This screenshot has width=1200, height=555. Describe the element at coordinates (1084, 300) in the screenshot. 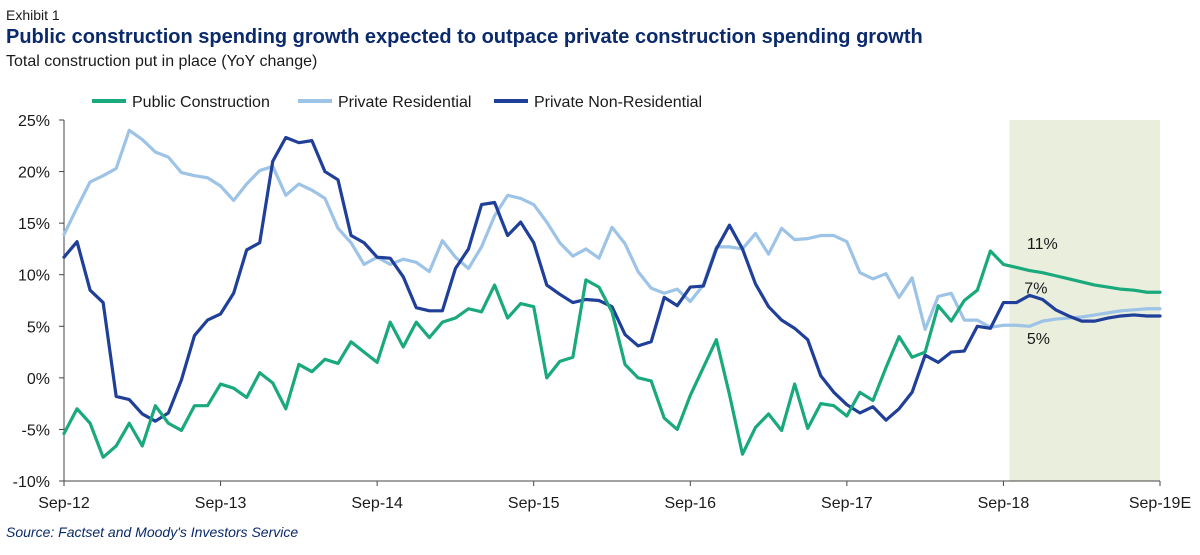

I see `forecast-region` at that location.